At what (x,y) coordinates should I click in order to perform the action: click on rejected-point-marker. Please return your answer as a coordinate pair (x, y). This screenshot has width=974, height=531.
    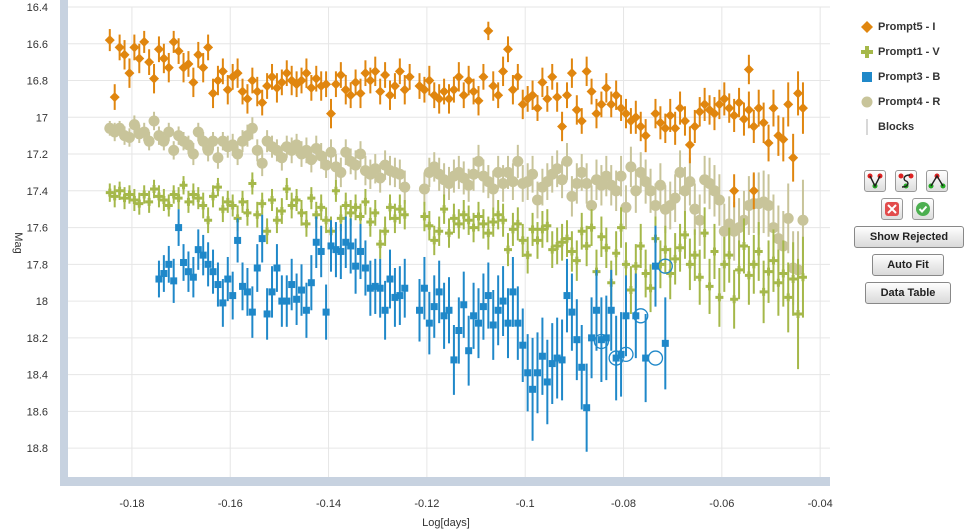
    Looking at the image, I should click on (665, 266).